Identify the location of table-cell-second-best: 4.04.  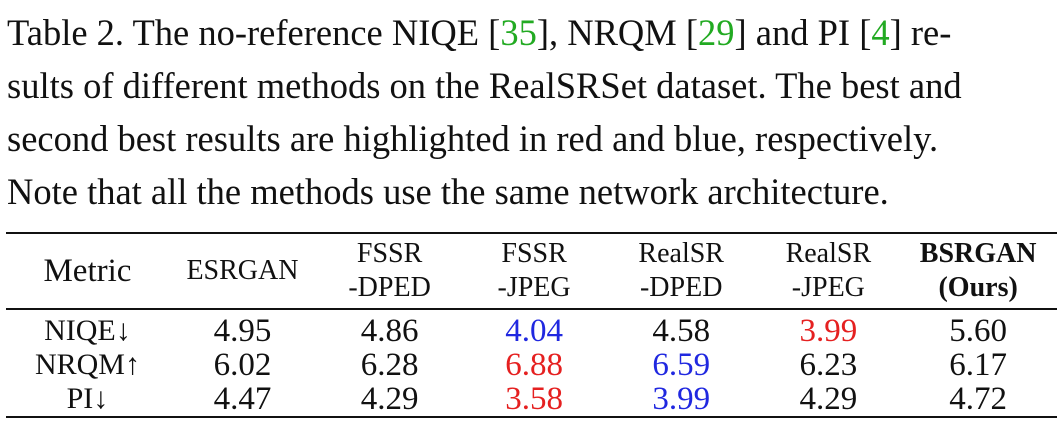
(534, 331).